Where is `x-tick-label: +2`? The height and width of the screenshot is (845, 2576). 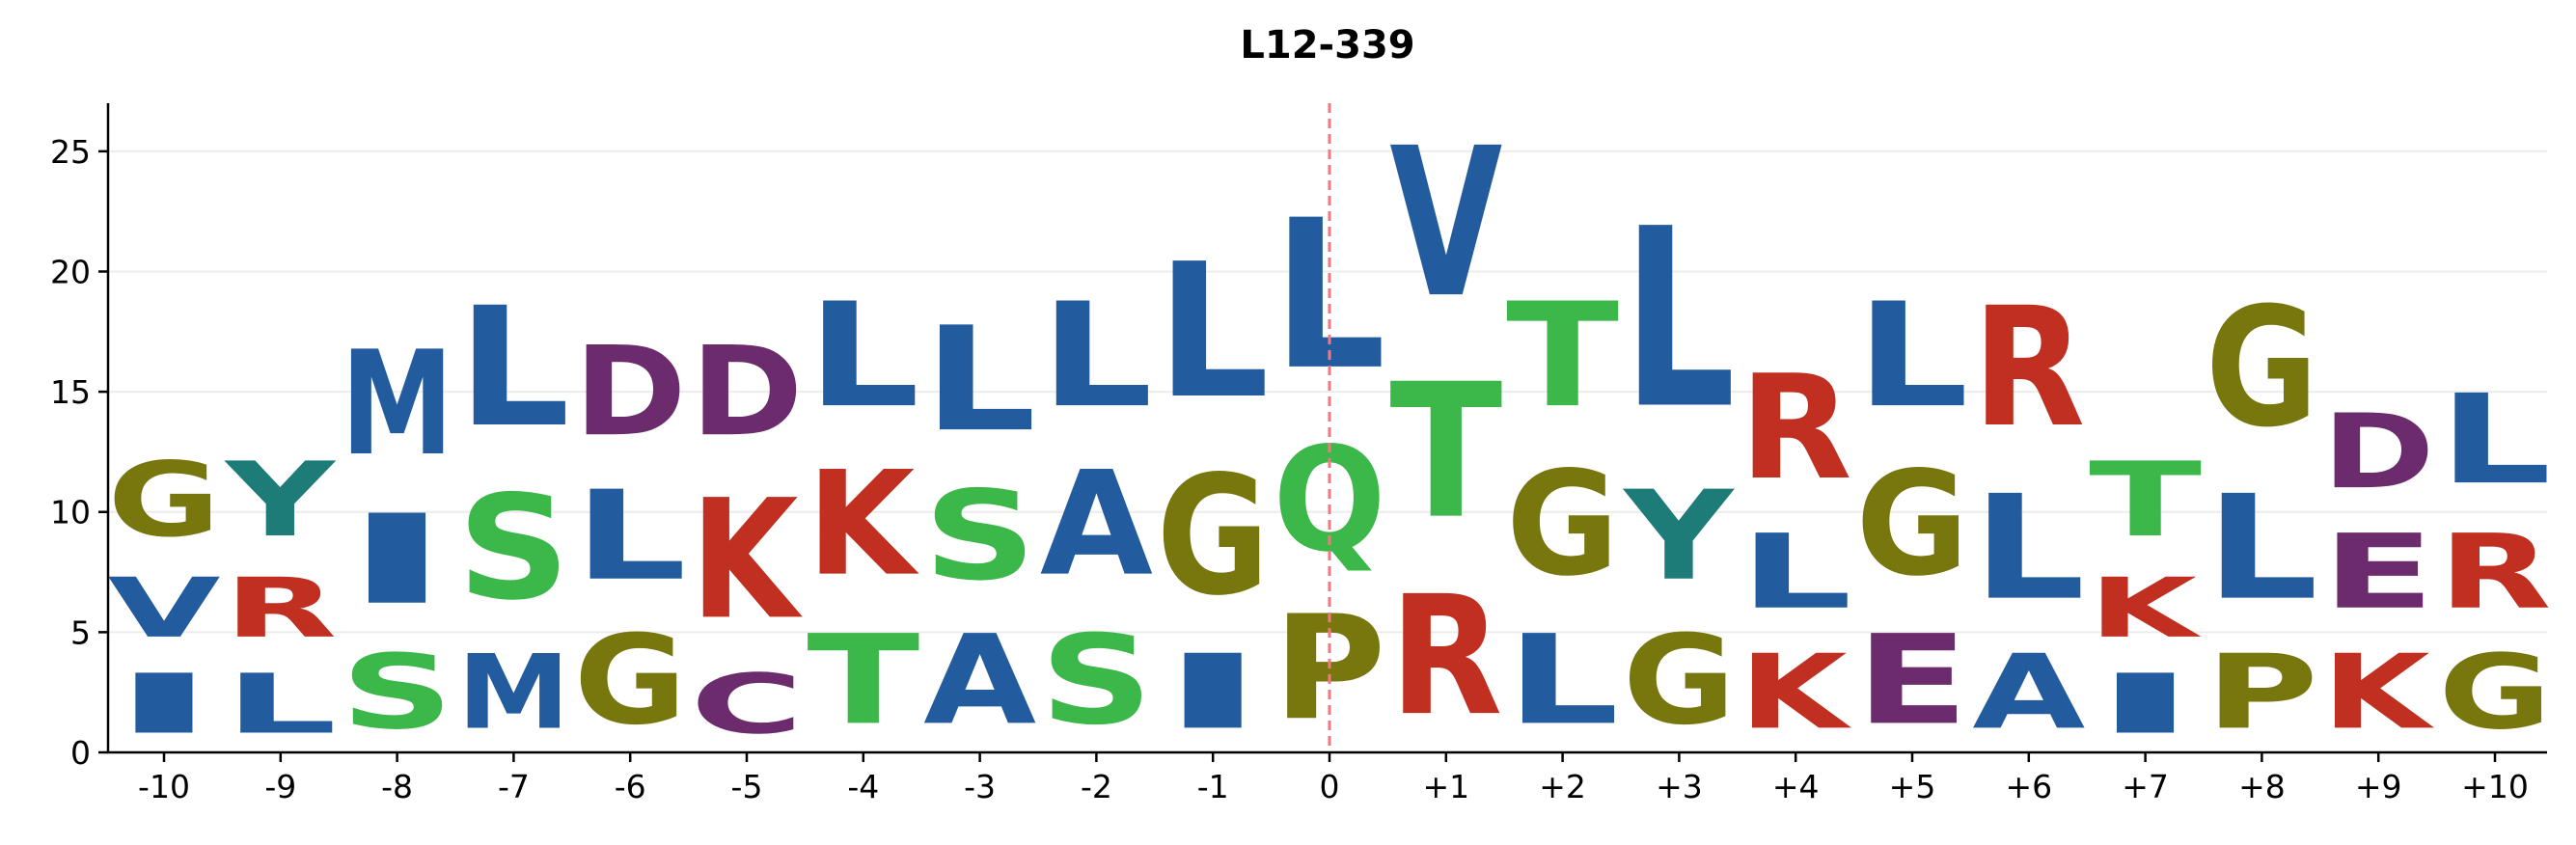 x-tick-label: +2 is located at coordinates (1562, 786).